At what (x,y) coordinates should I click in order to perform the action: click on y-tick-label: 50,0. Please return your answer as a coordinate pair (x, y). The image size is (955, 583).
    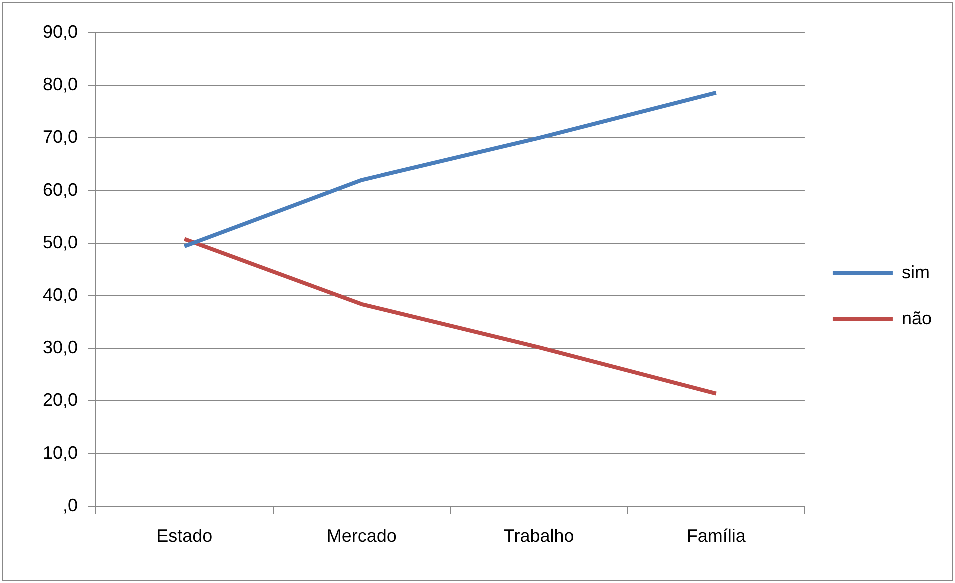
    Looking at the image, I should click on (60, 242).